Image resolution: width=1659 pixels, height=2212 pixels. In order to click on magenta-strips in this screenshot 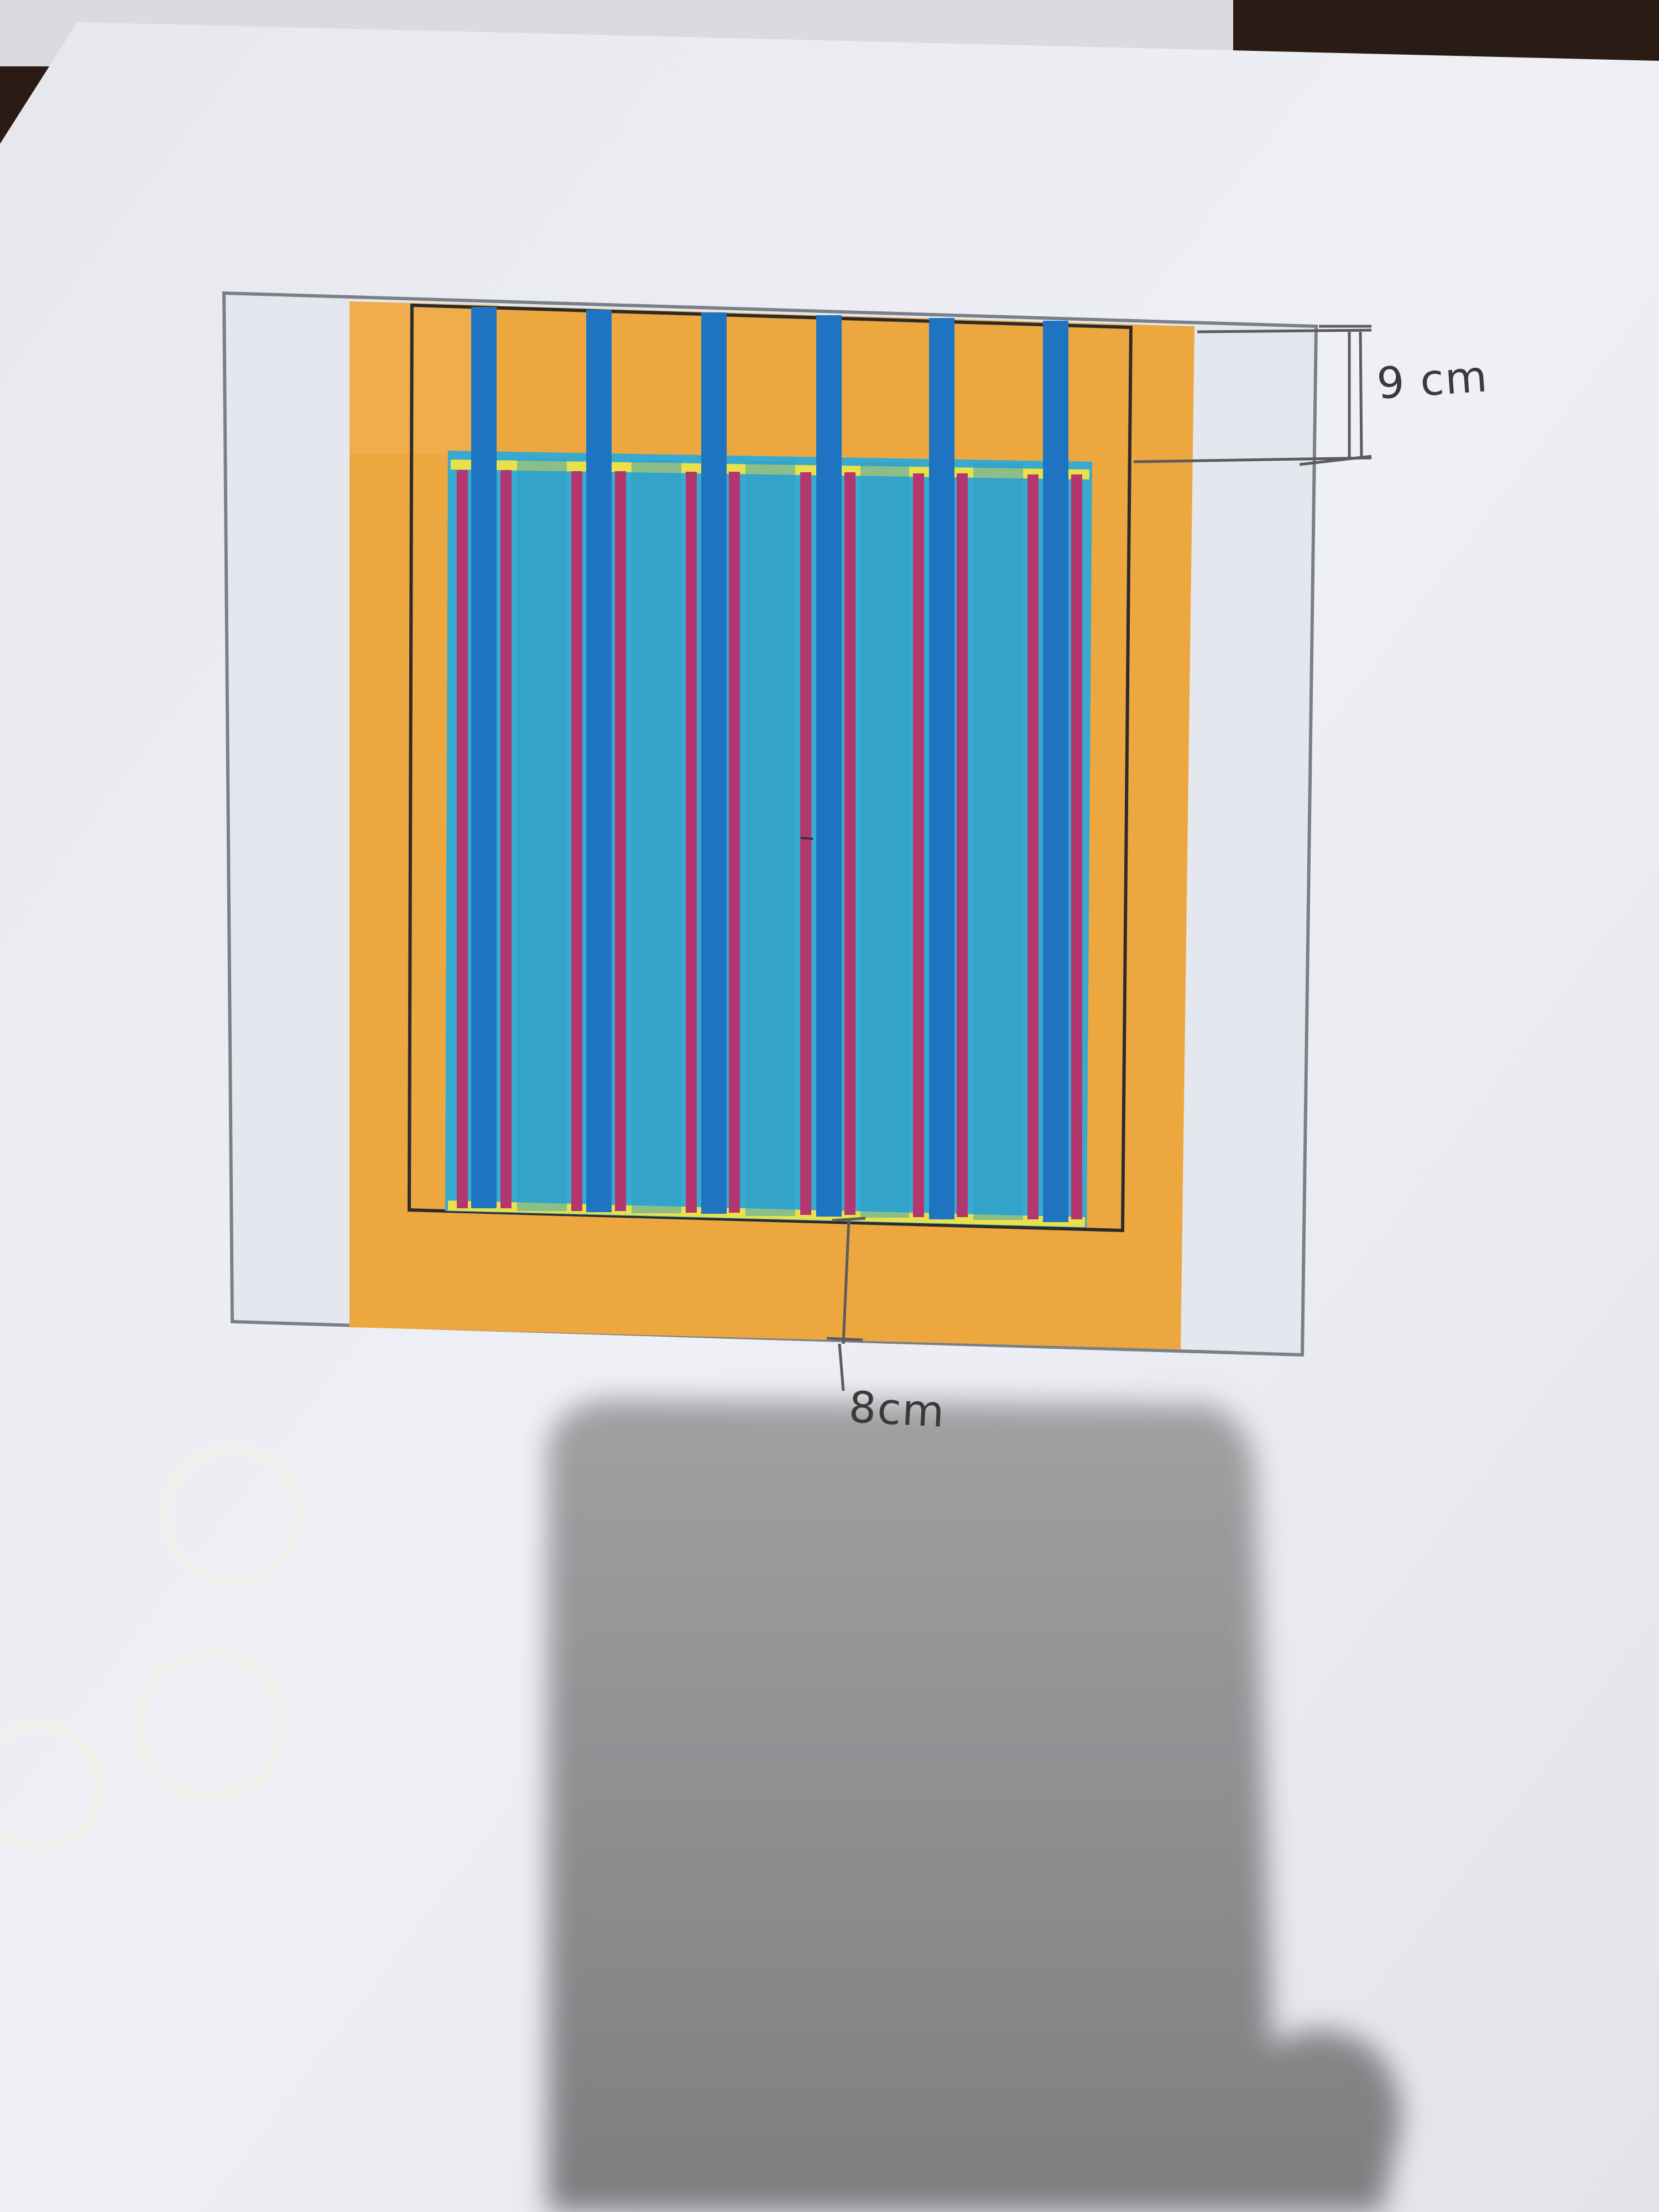, I will do `click(770, 845)`.